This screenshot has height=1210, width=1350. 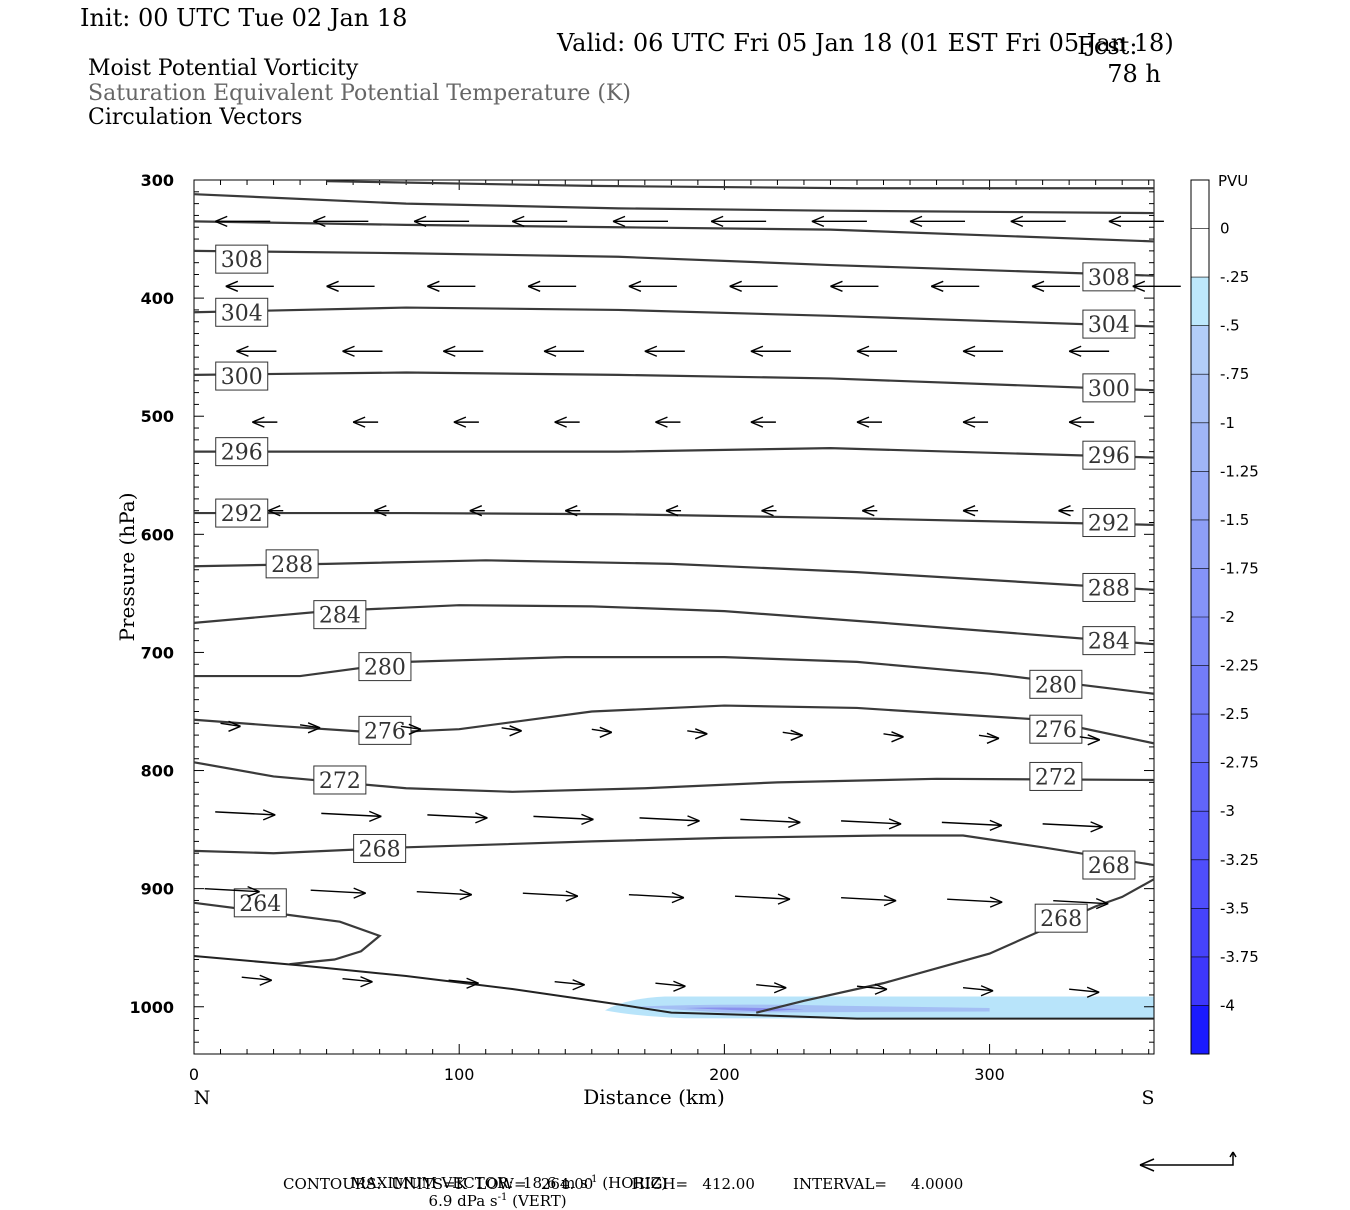 I want to click on colorbar-level-label: -3.75, so click(x=1239, y=957).